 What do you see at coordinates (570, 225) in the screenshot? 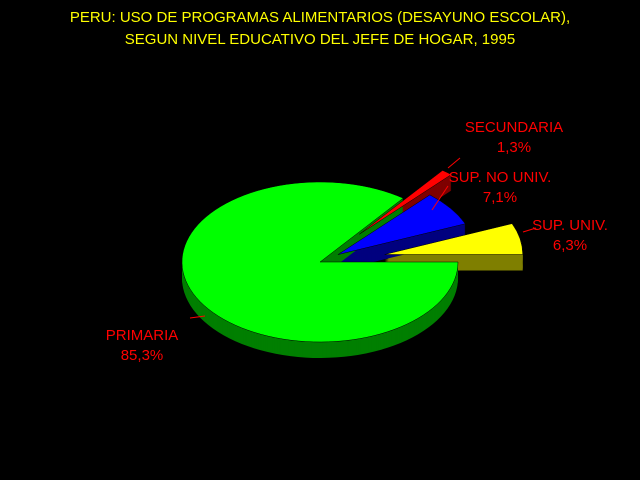
I see `slice-label: SUP. UNIV.` at bounding box center [570, 225].